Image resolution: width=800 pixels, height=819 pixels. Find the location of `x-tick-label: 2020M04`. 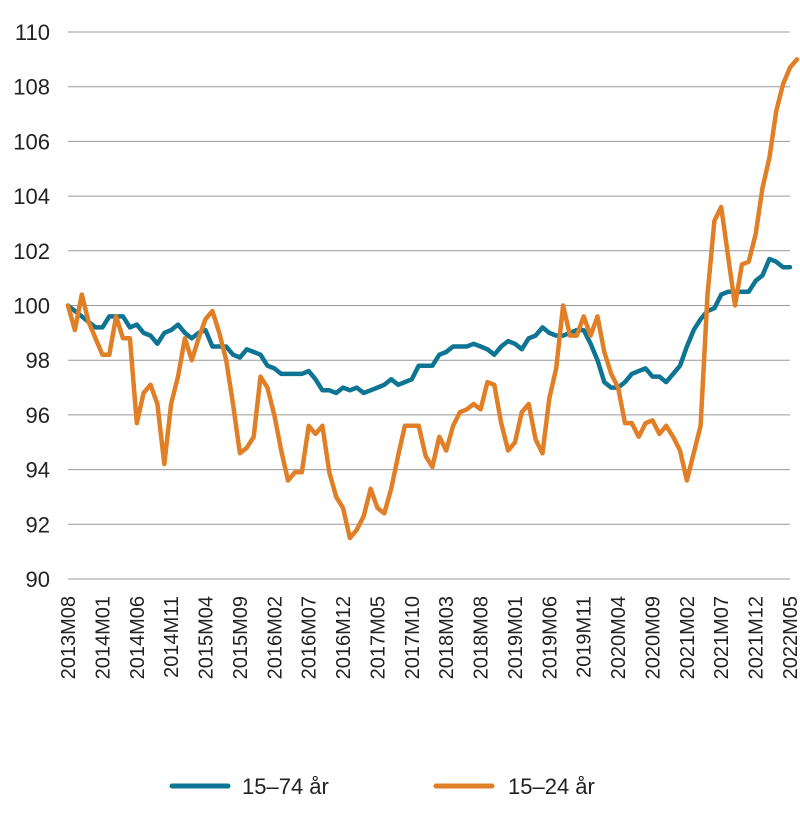

x-tick-label: 2020M04 is located at coordinates (619, 637).